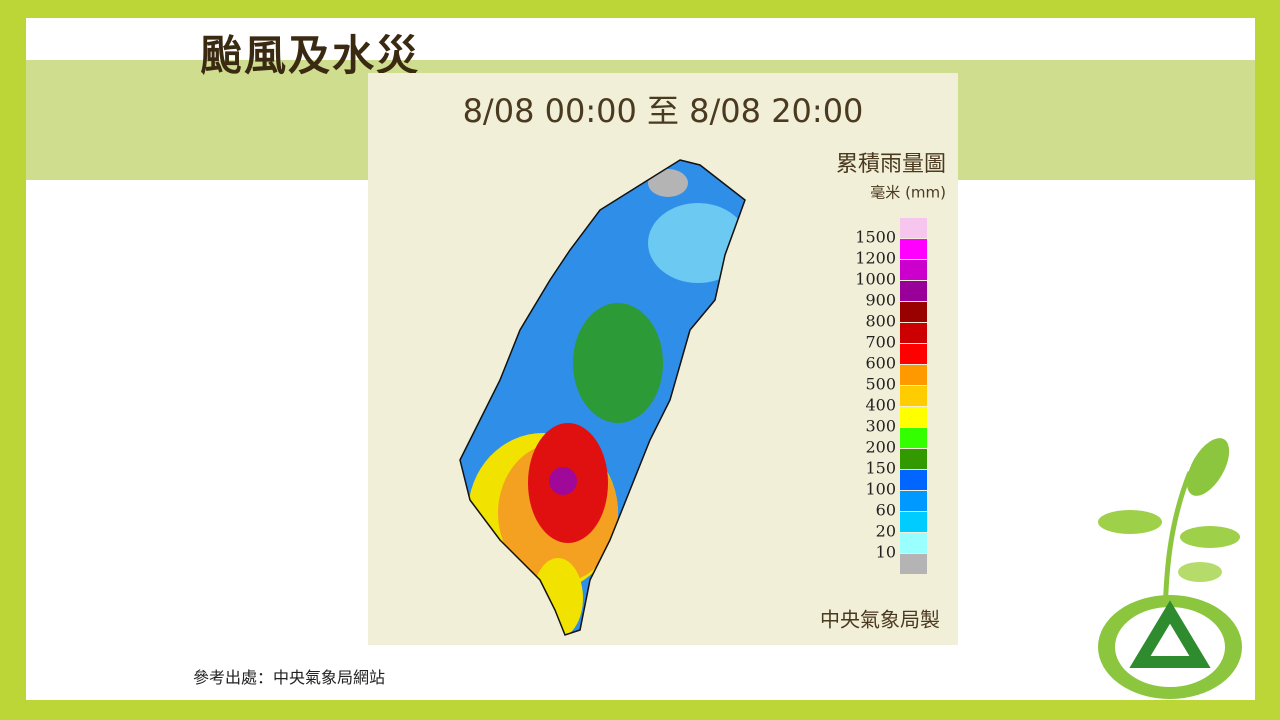 Image resolution: width=1280 pixels, height=720 pixels. Describe the element at coordinates (880, 342) in the screenshot. I see `legend-label: 700` at that location.